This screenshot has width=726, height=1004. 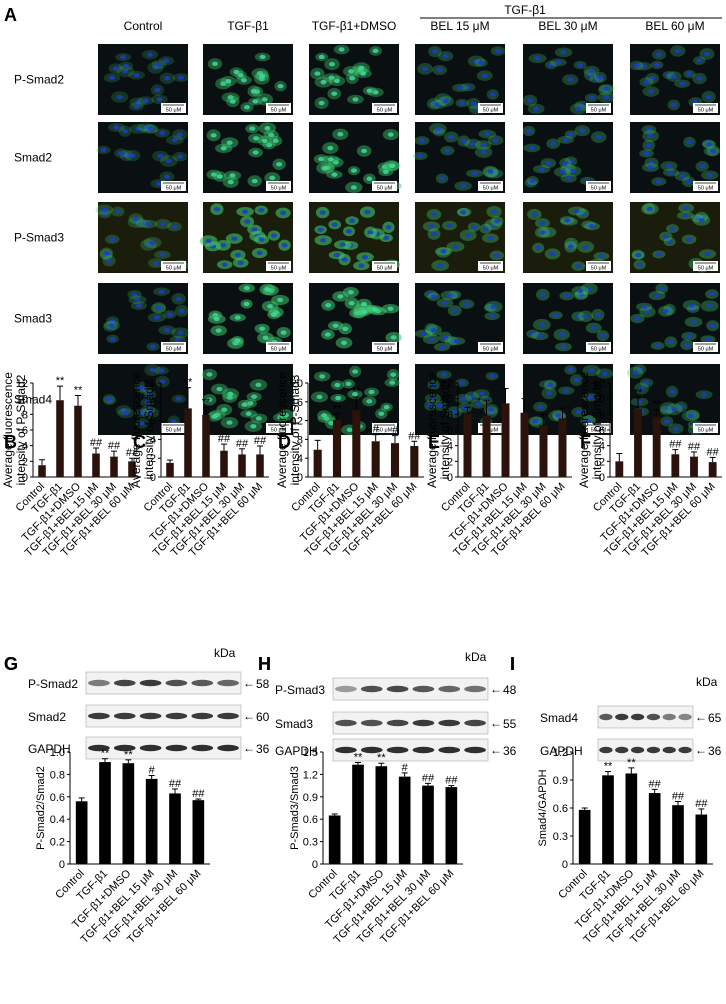 I want to click on y-tick-label: 12, so click(x=297, y=422).